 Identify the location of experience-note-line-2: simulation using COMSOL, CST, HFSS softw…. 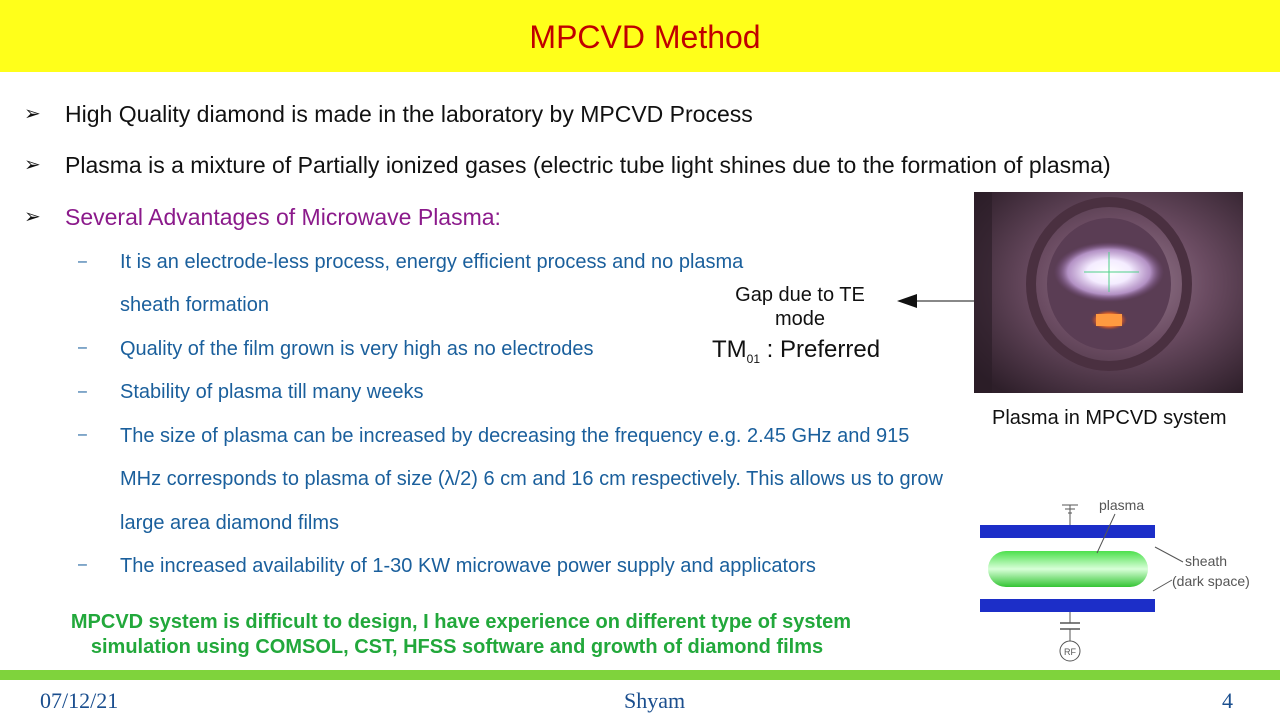
(457, 647).